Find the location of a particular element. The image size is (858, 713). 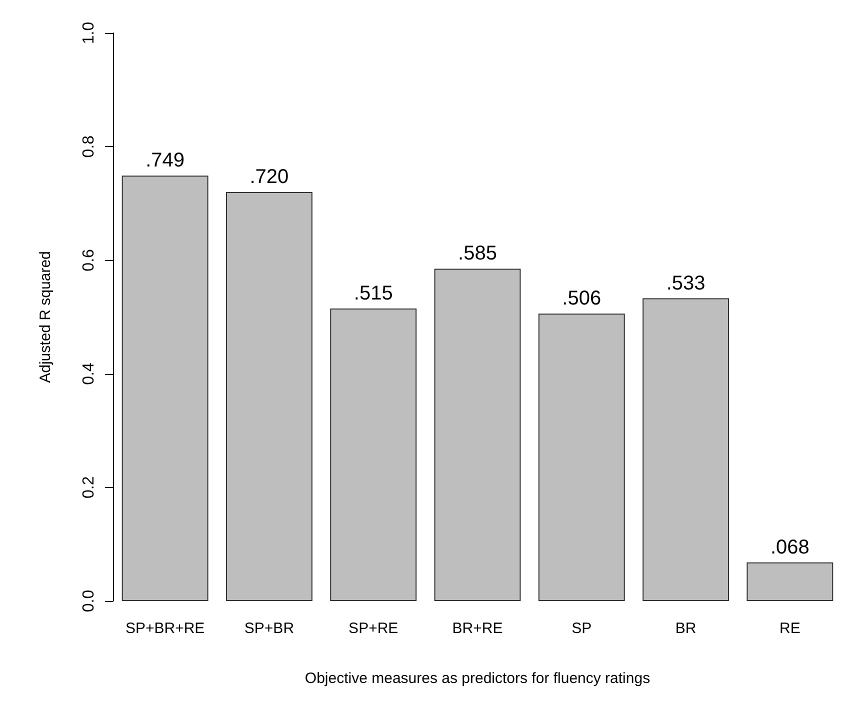

x-tick-label: BR is located at coordinates (685, 628).